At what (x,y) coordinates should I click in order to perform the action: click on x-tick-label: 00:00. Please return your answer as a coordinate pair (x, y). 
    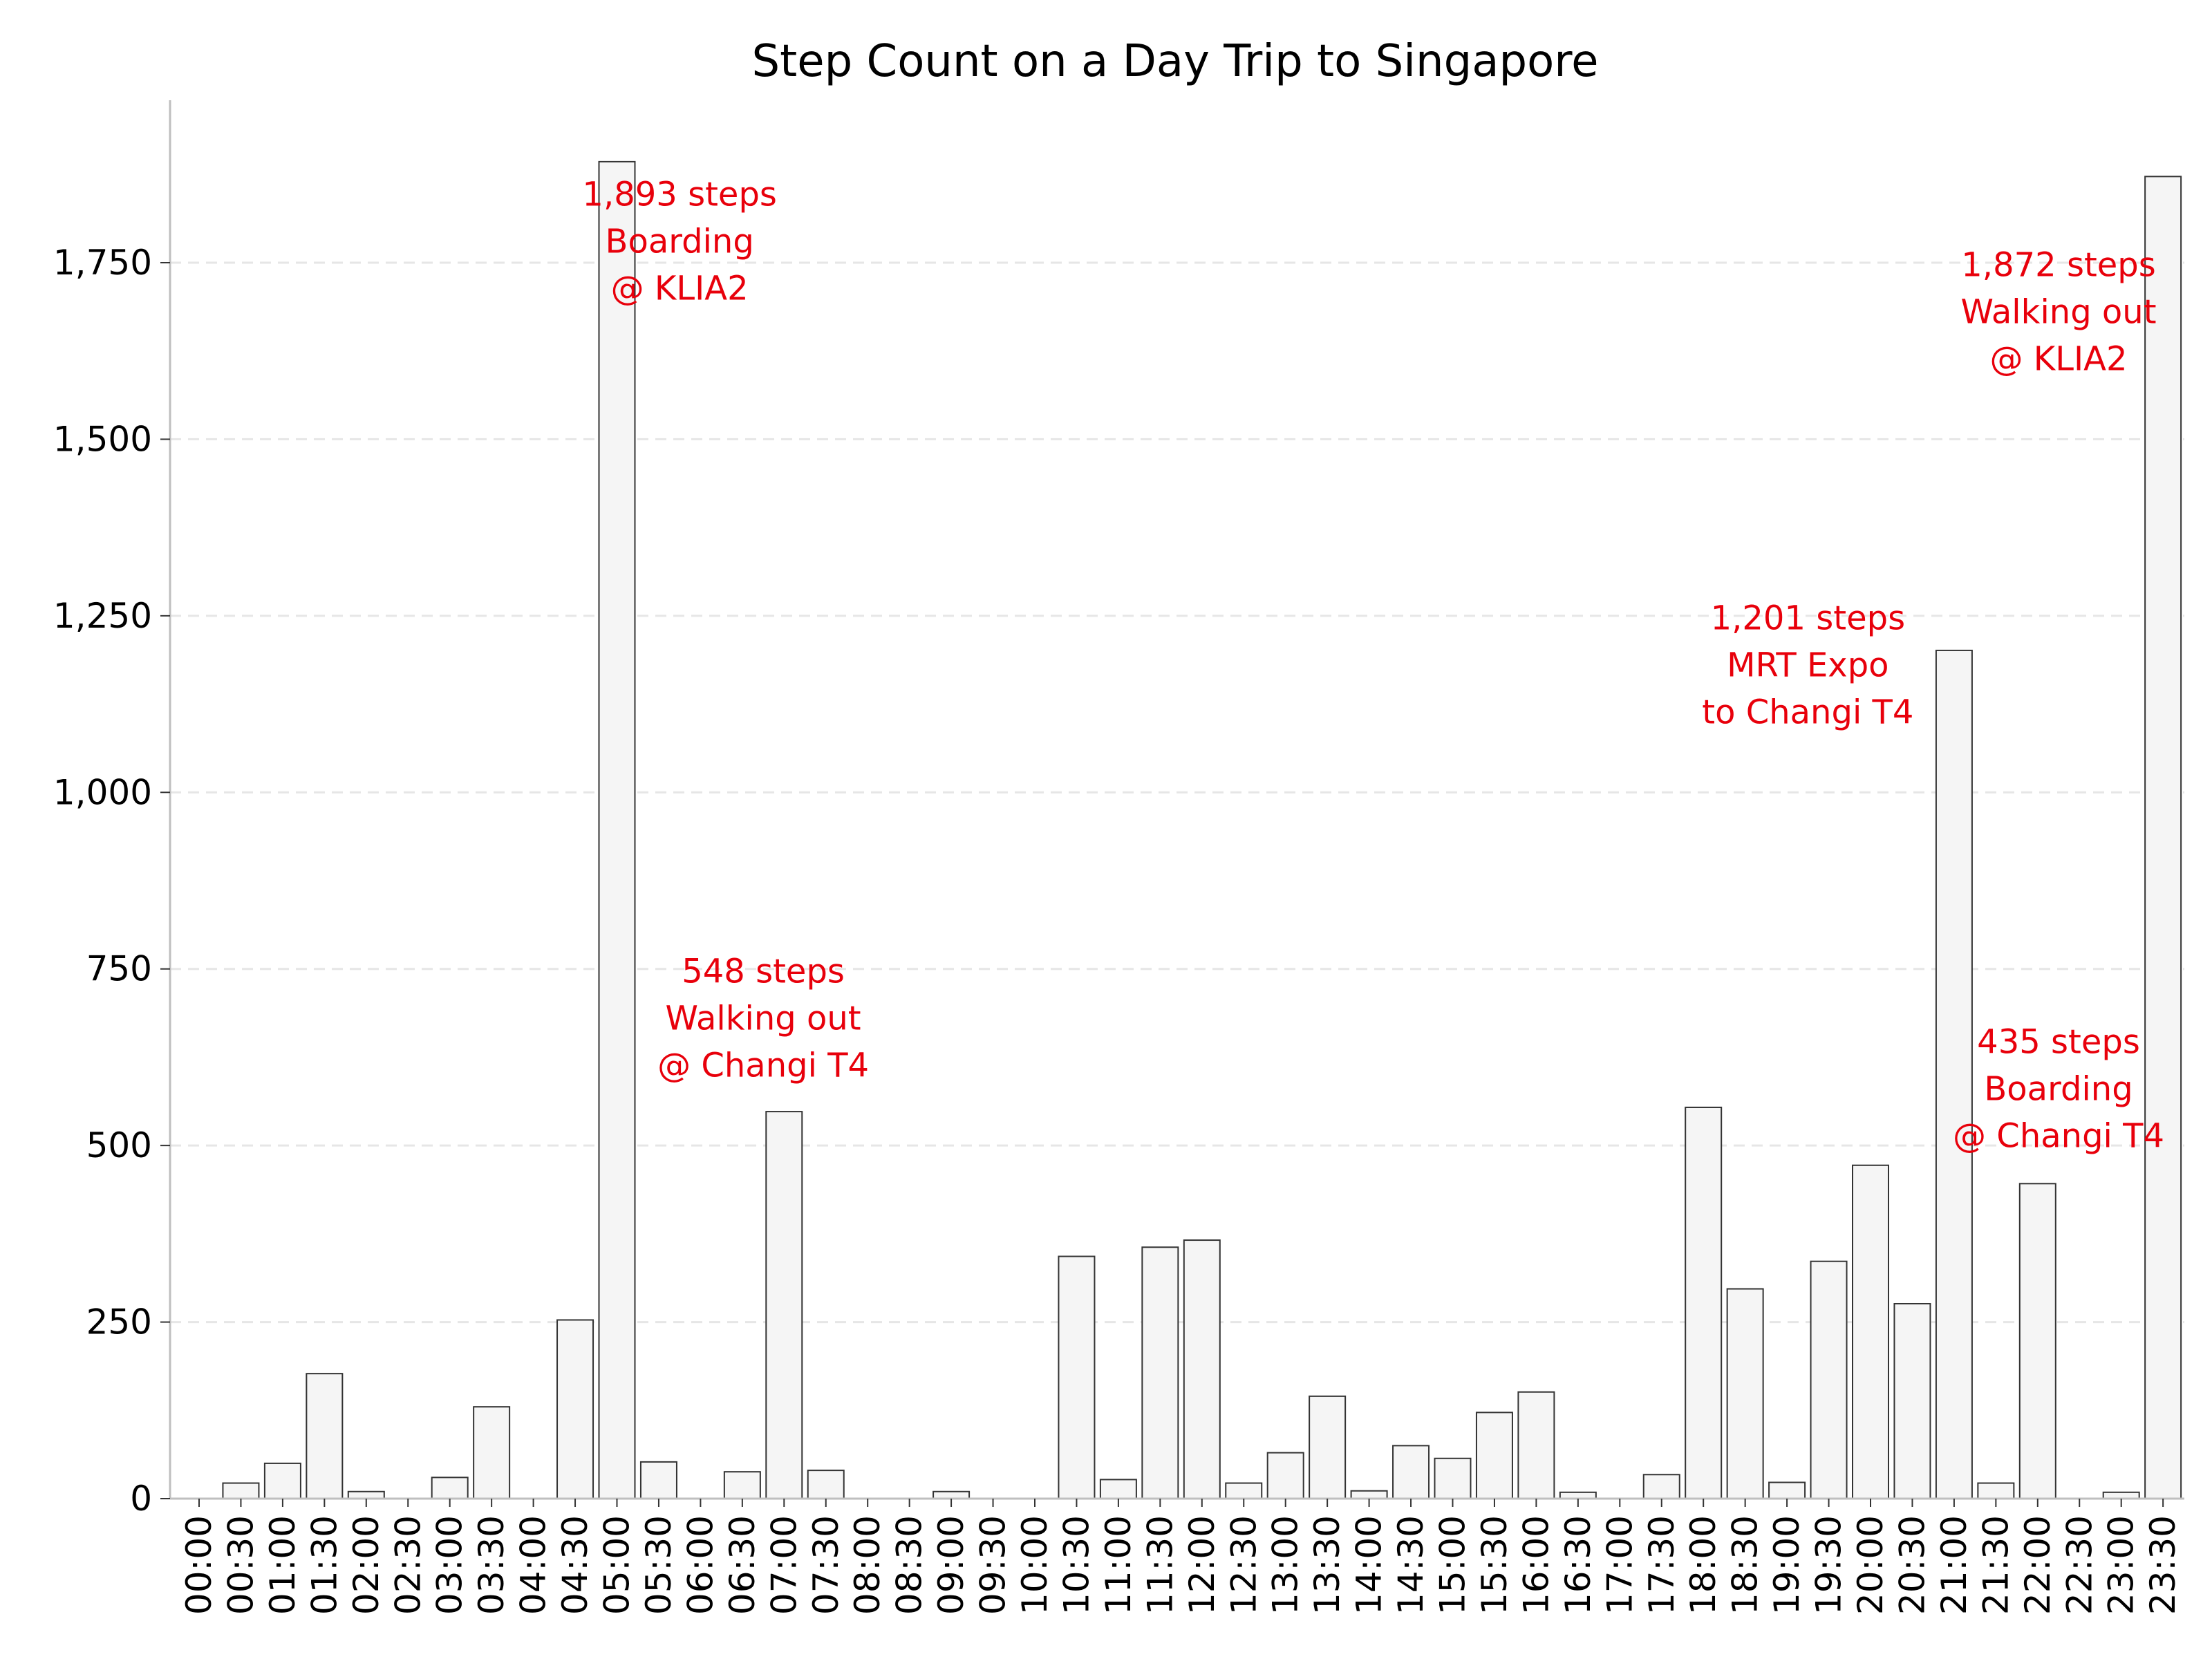
    Looking at the image, I should click on (199, 1565).